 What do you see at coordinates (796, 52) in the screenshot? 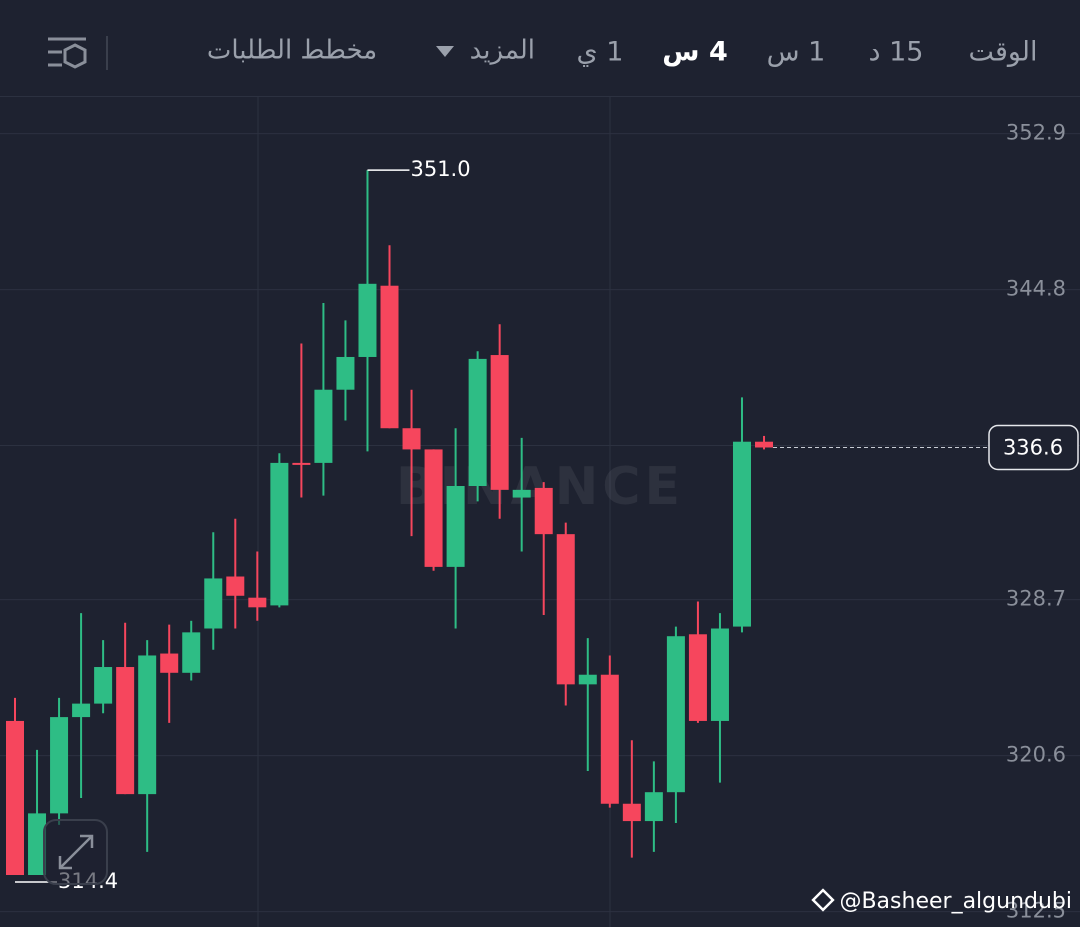
I see `timeframe-tab: 1 س` at bounding box center [796, 52].